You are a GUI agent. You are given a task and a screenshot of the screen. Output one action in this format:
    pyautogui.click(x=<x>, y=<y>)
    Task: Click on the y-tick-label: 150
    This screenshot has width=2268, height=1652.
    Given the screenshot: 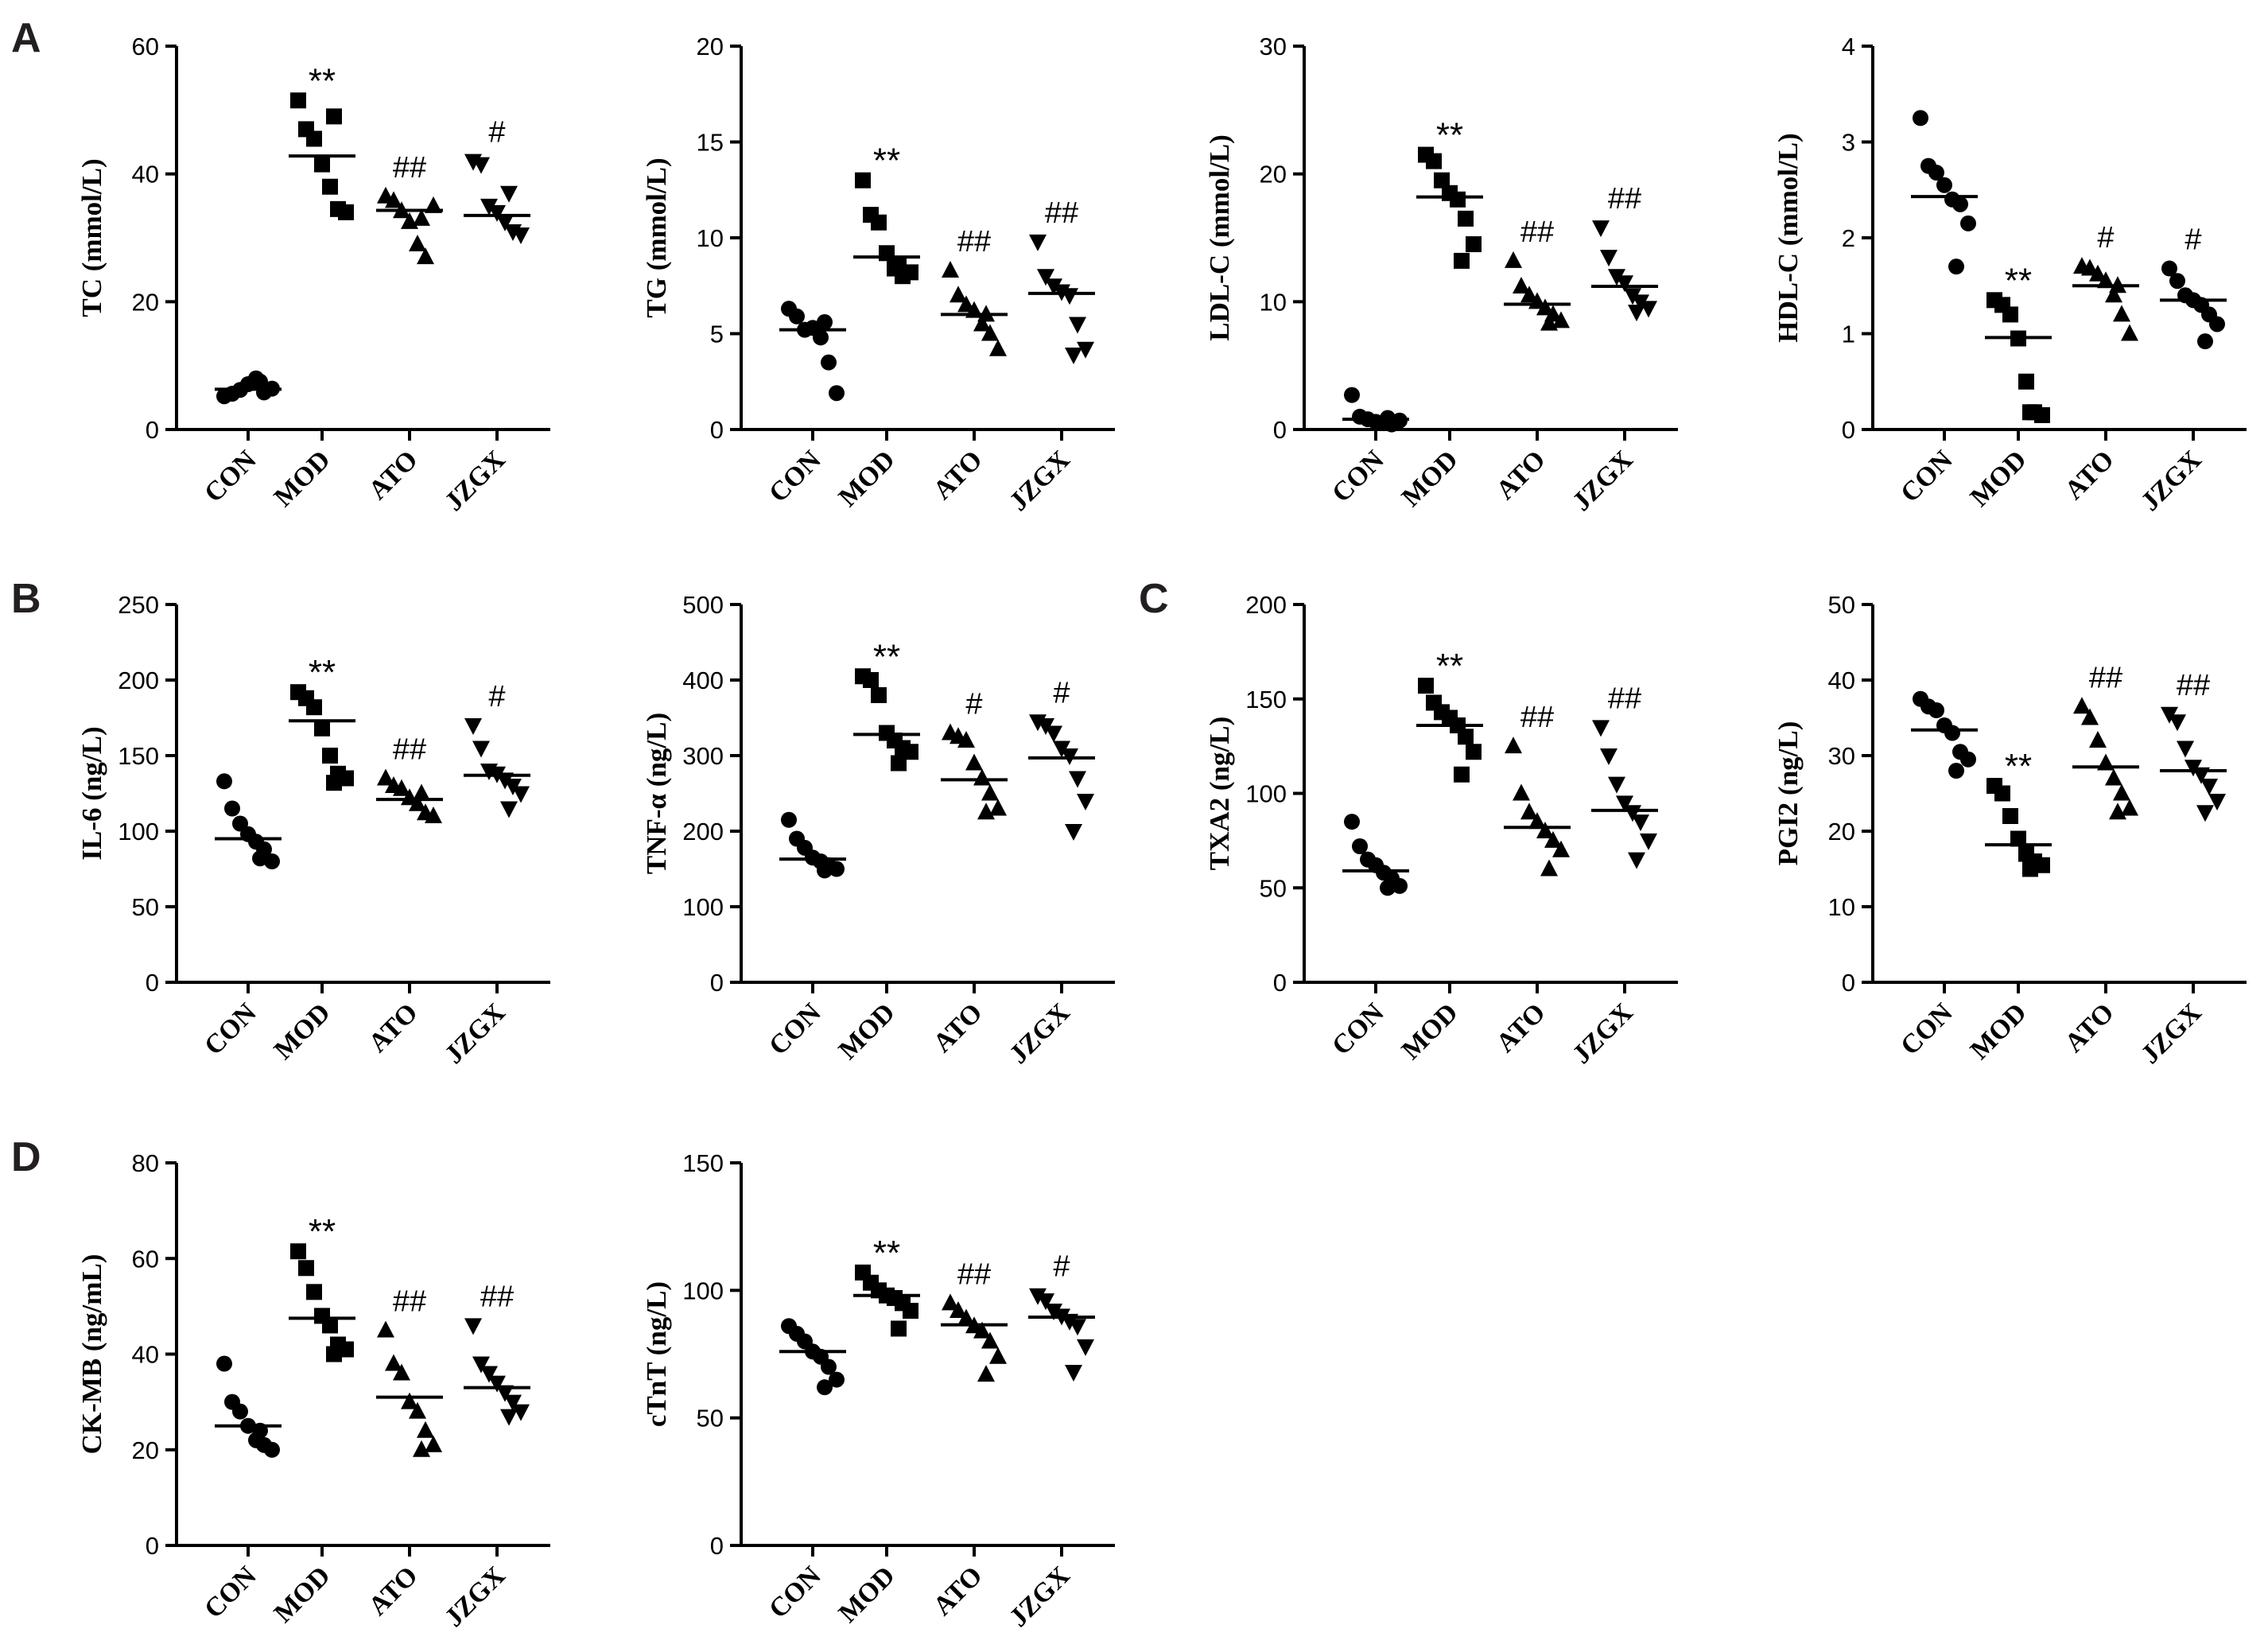 What is the action you would take?
    pyautogui.click(x=1266, y=699)
    